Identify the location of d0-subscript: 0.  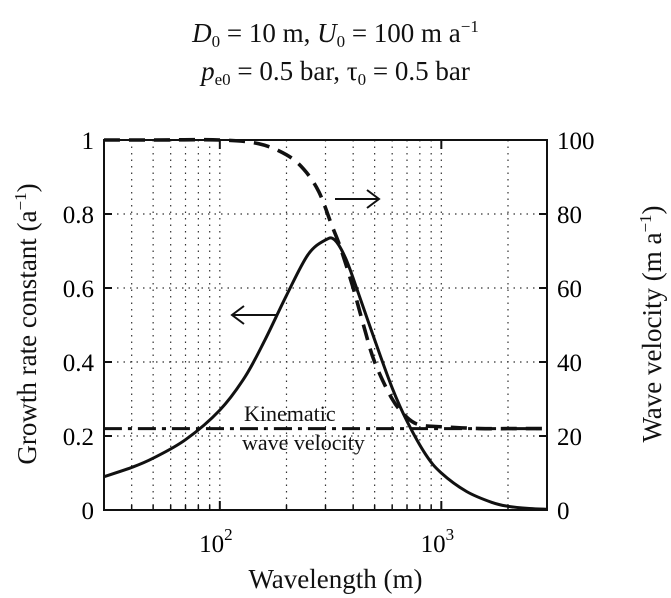
(216, 41).